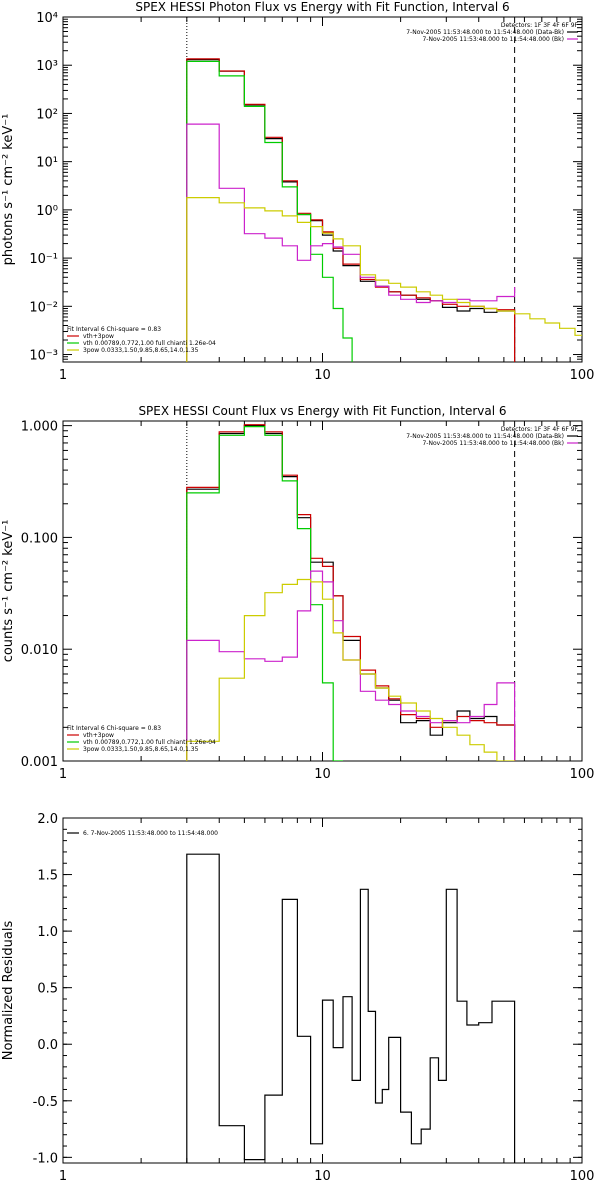 The width and height of the screenshot is (600, 1200). I want to click on y-tick-label: 10⁻², so click(43, 307).